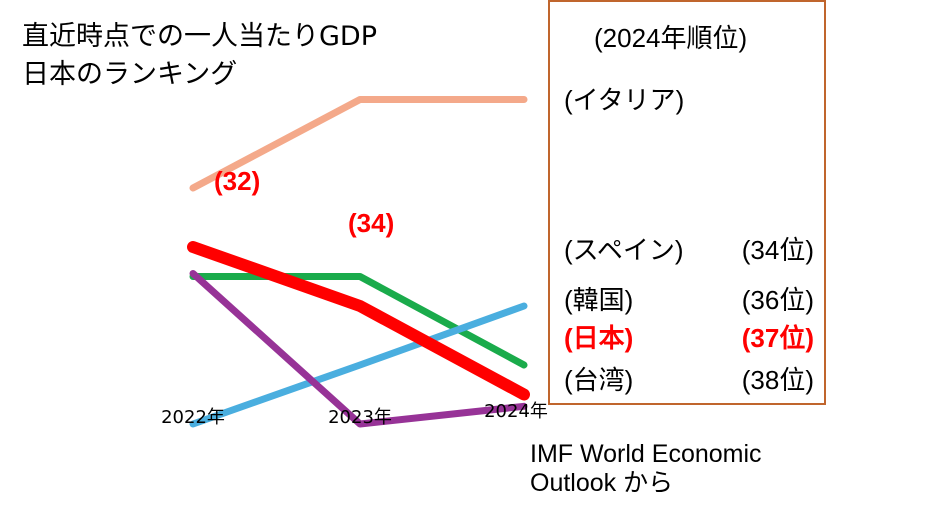 The width and height of the screenshot is (939, 517). I want to click on chart-title-line-1: 直近時点での一人当たりGDP, so click(199, 36).